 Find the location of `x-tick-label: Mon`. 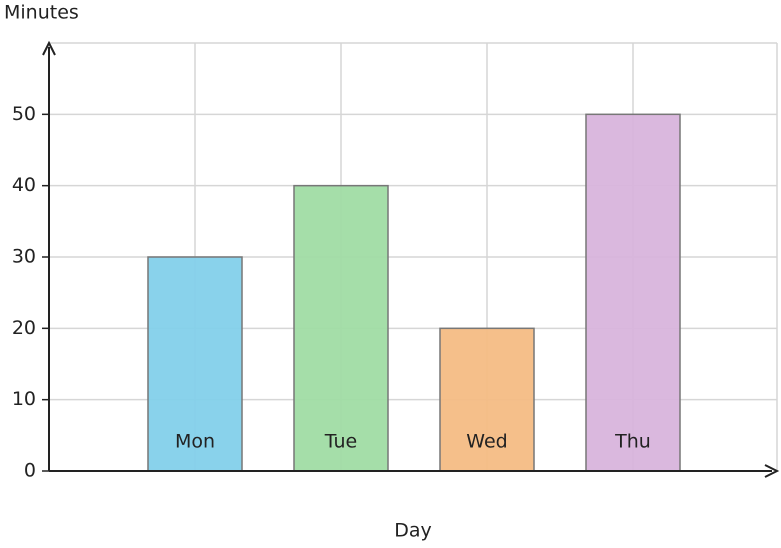

x-tick-label: Mon is located at coordinates (195, 442).